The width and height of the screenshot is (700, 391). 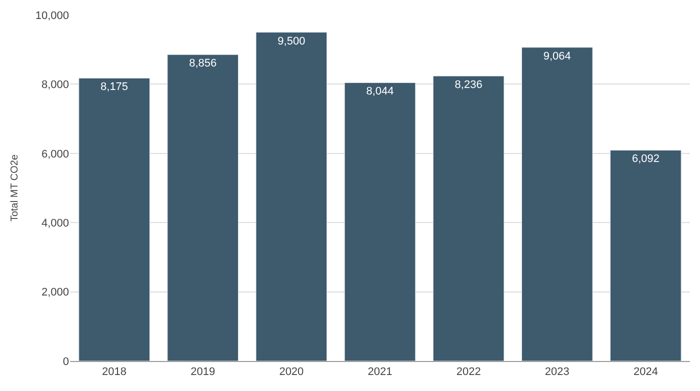 I want to click on y-tick-label: 10,000, so click(x=52, y=16).